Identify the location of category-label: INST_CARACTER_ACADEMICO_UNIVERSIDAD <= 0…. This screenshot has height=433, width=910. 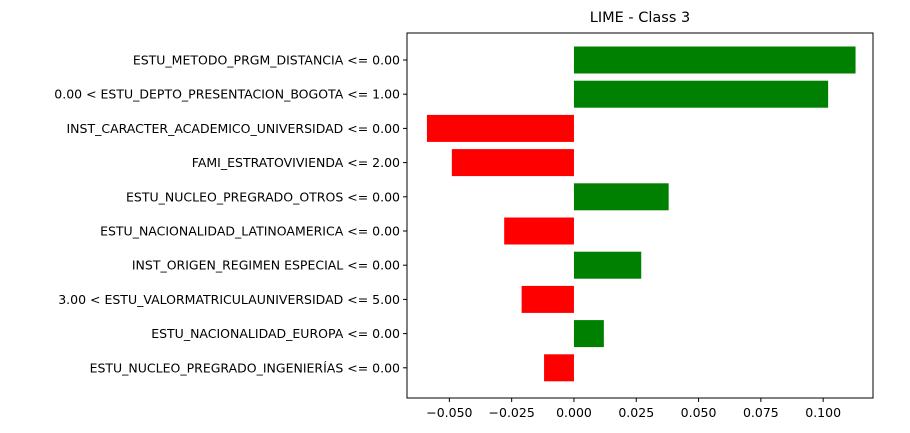
(233, 128).